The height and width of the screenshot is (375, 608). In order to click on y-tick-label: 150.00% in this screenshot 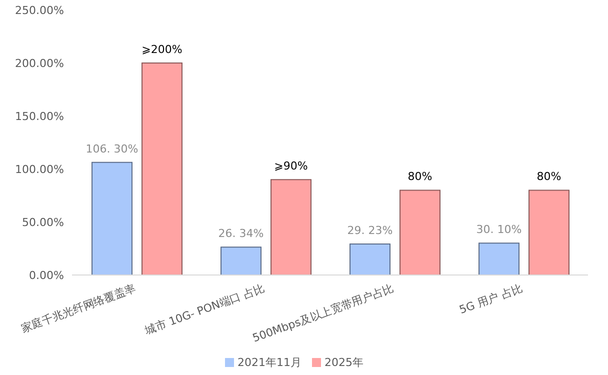, I will do `click(39, 116)`.